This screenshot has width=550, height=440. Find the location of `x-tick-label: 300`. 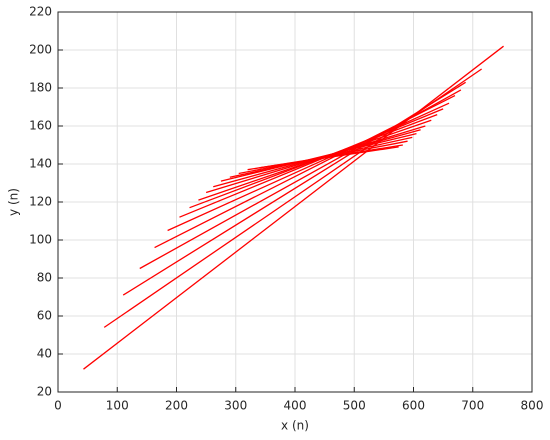

x-tick-label: 300 is located at coordinates (235, 406).